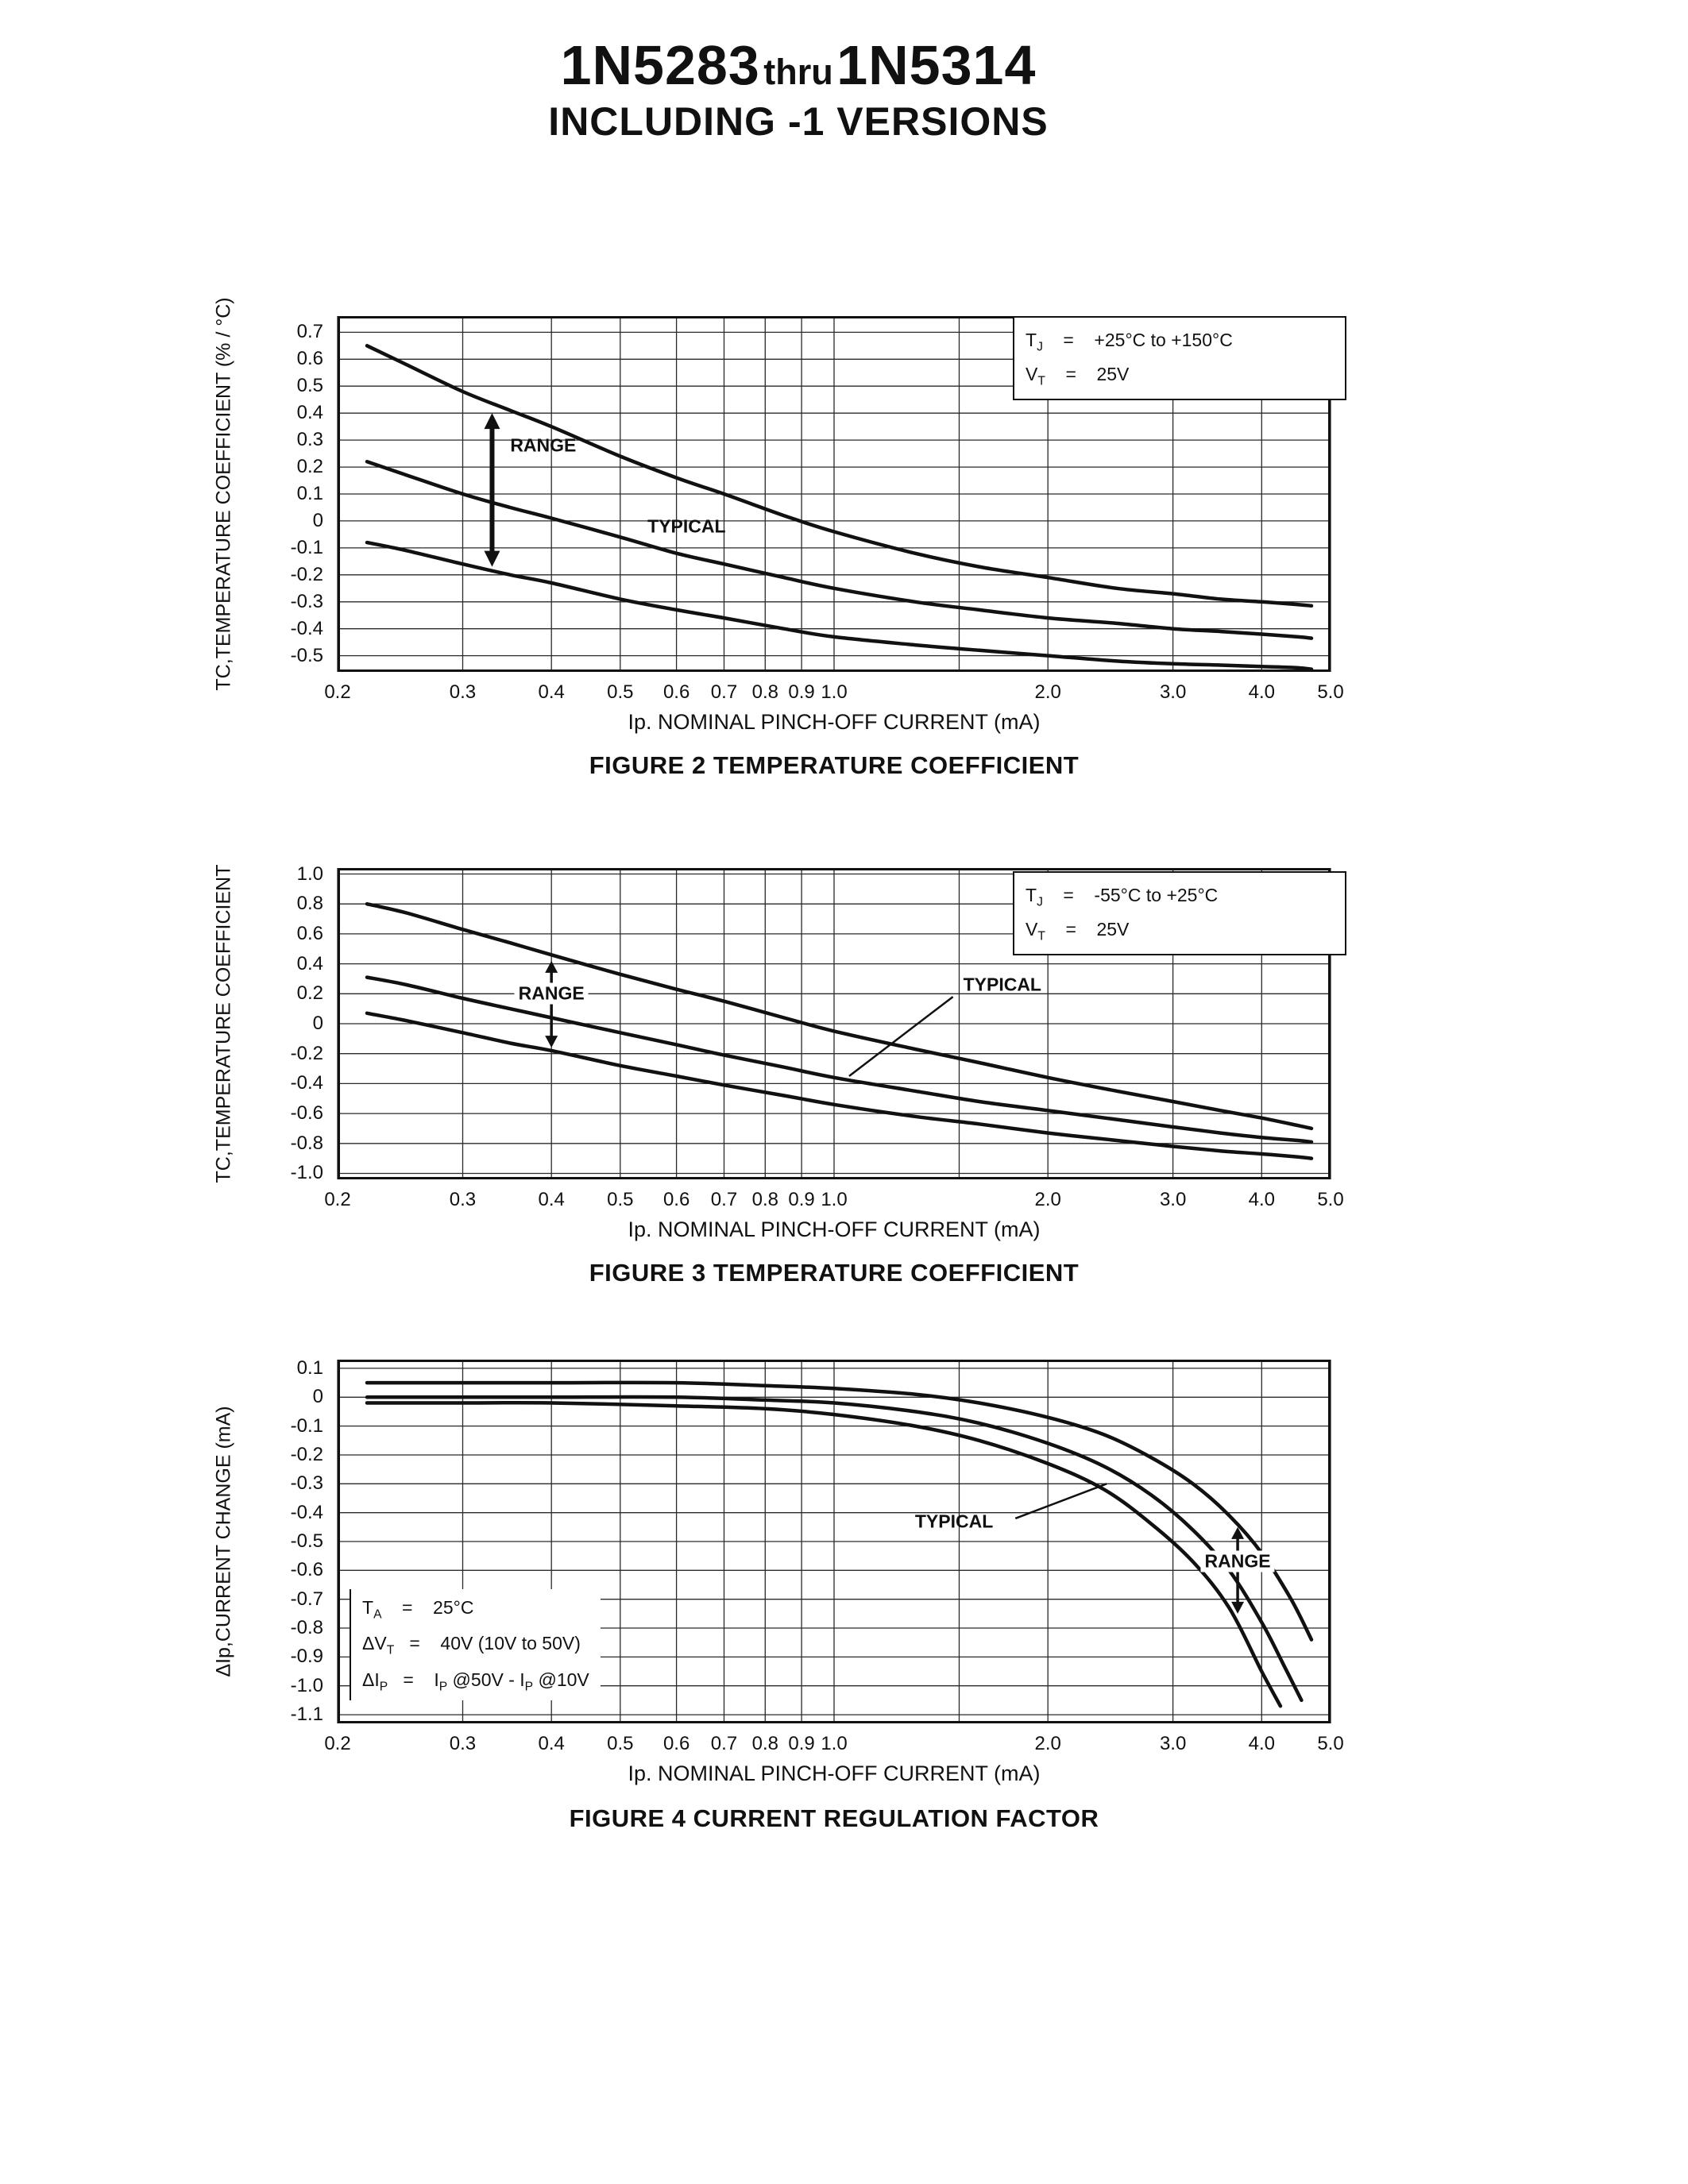 The image size is (1688, 2184). What do you see at coordinates (309, 413) in the screenshot?
I see `y-tick-label: 0.4` at bounding box center [309, 413].